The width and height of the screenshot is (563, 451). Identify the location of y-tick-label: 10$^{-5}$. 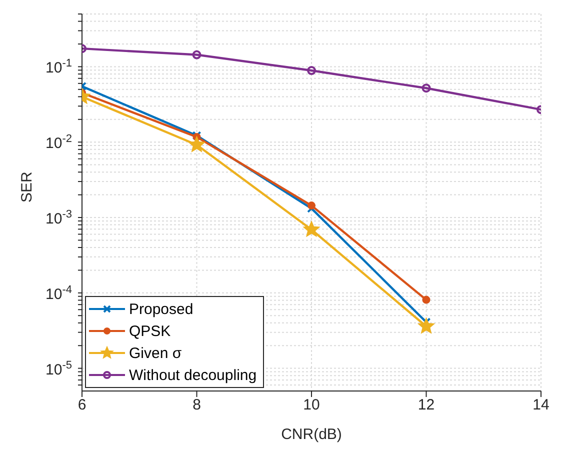
(59, 368).